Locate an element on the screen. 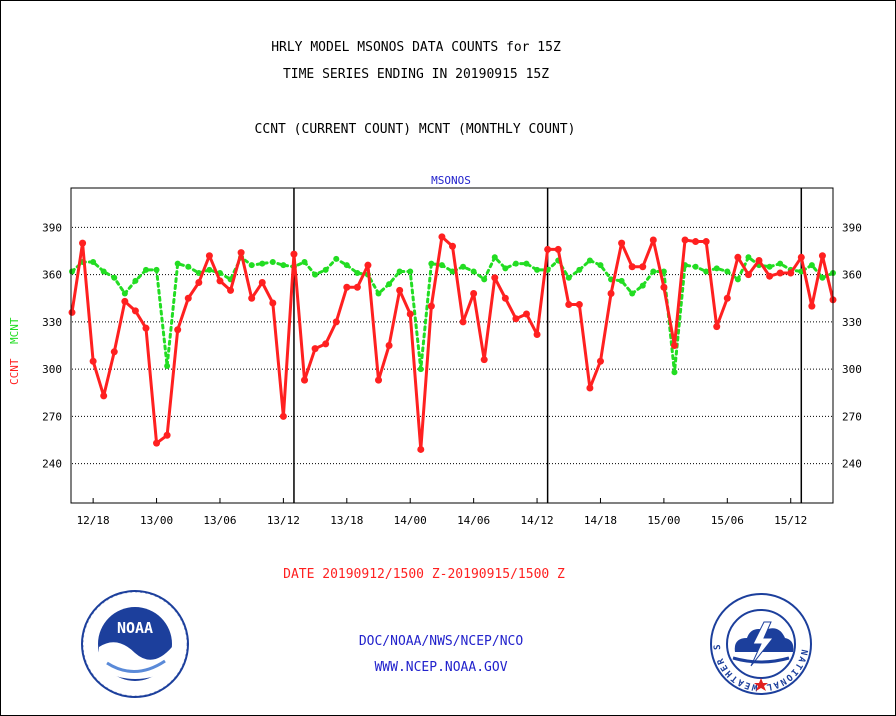 The image size is (896, 716). x-tick-label: 14/00 is located at coordinates (410, 520).